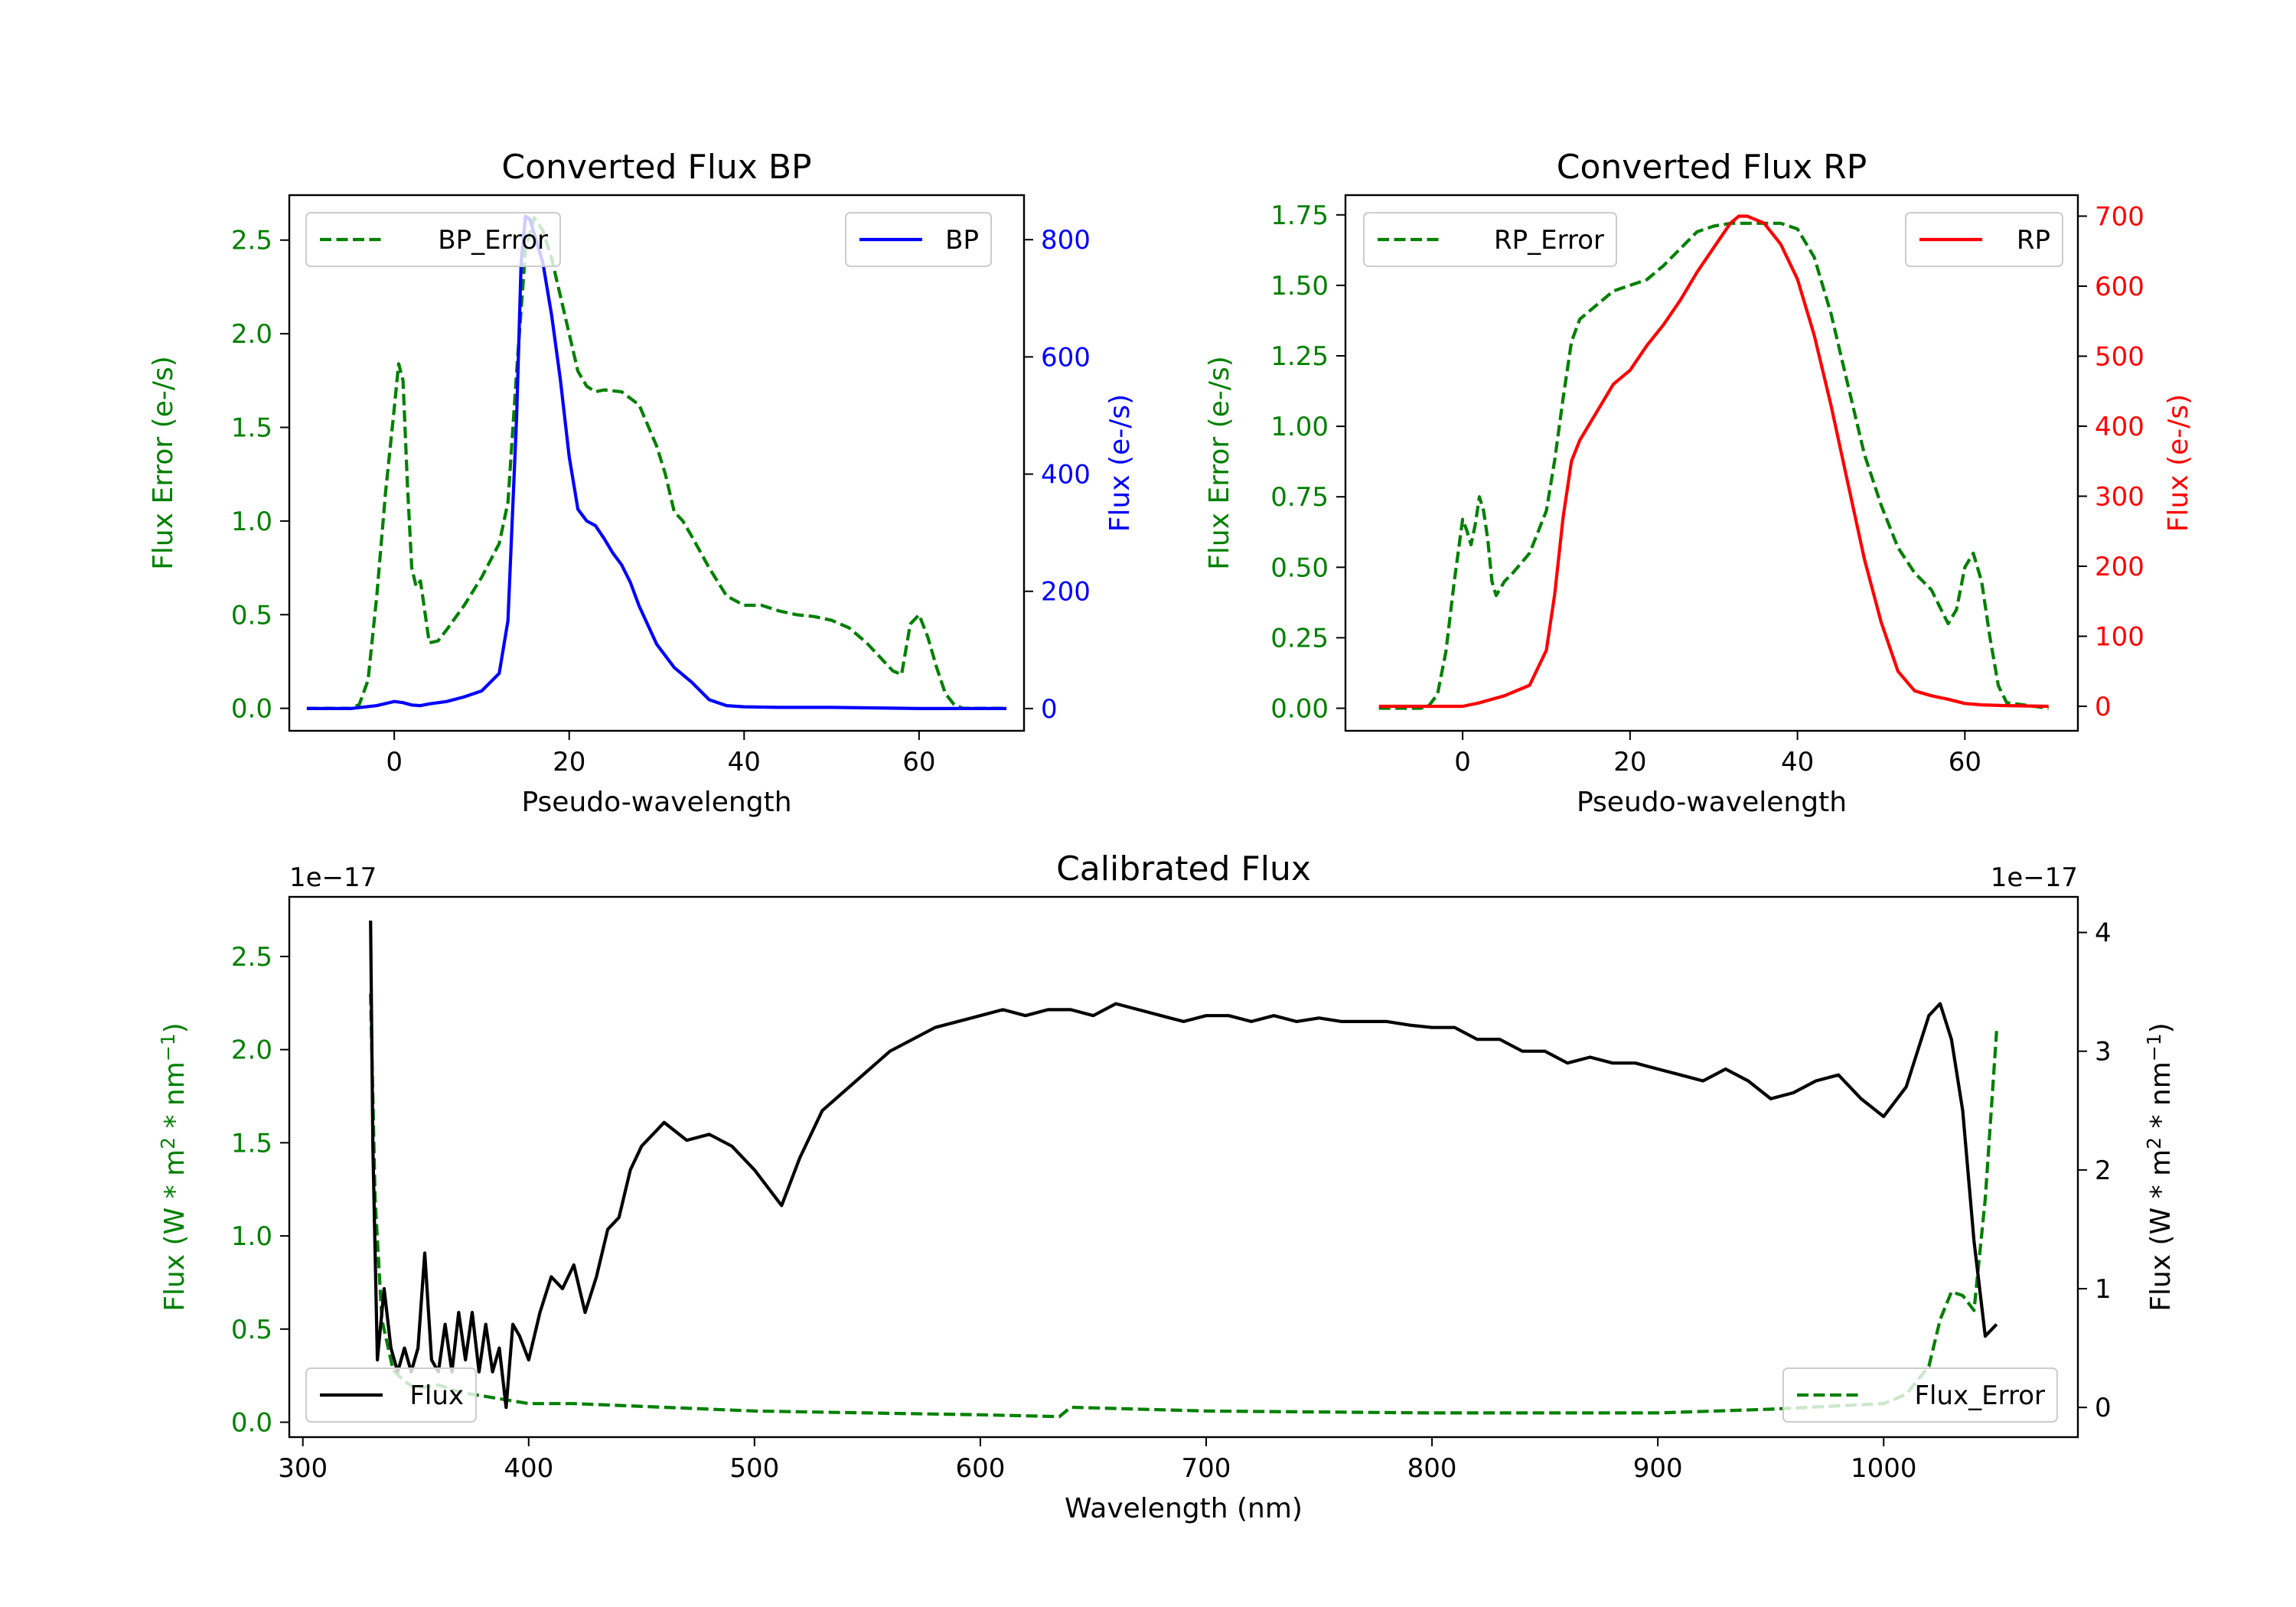  I want to click on rp-ytick-left-label: 1.50, so click(1299, 287).